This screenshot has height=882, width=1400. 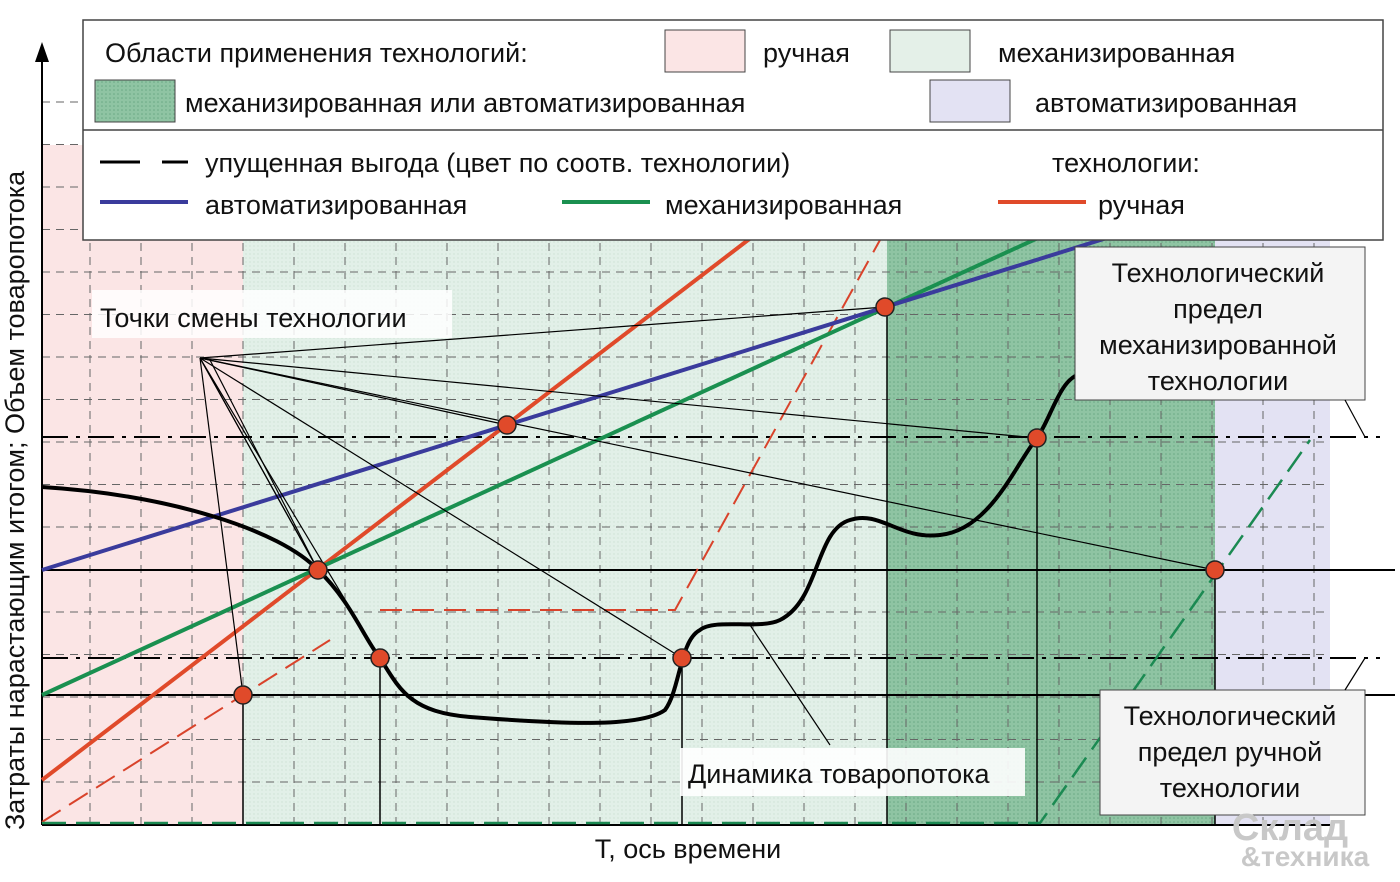 What do you see at coordinates (186, 731) in the screenshot?
I see `lost-profit-manual` at bounding box center [186, 731].